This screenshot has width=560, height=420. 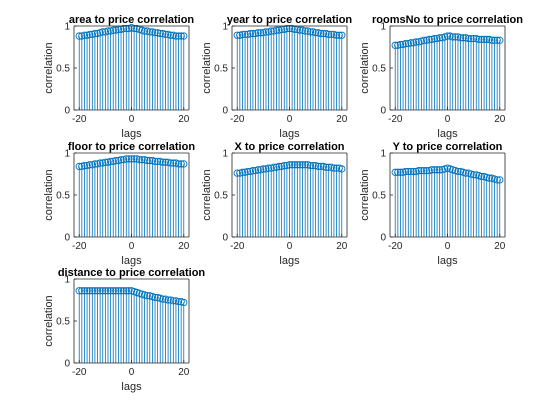 I want to click on chart-4-x-tick-label: -20, so click(x=237, y=246).